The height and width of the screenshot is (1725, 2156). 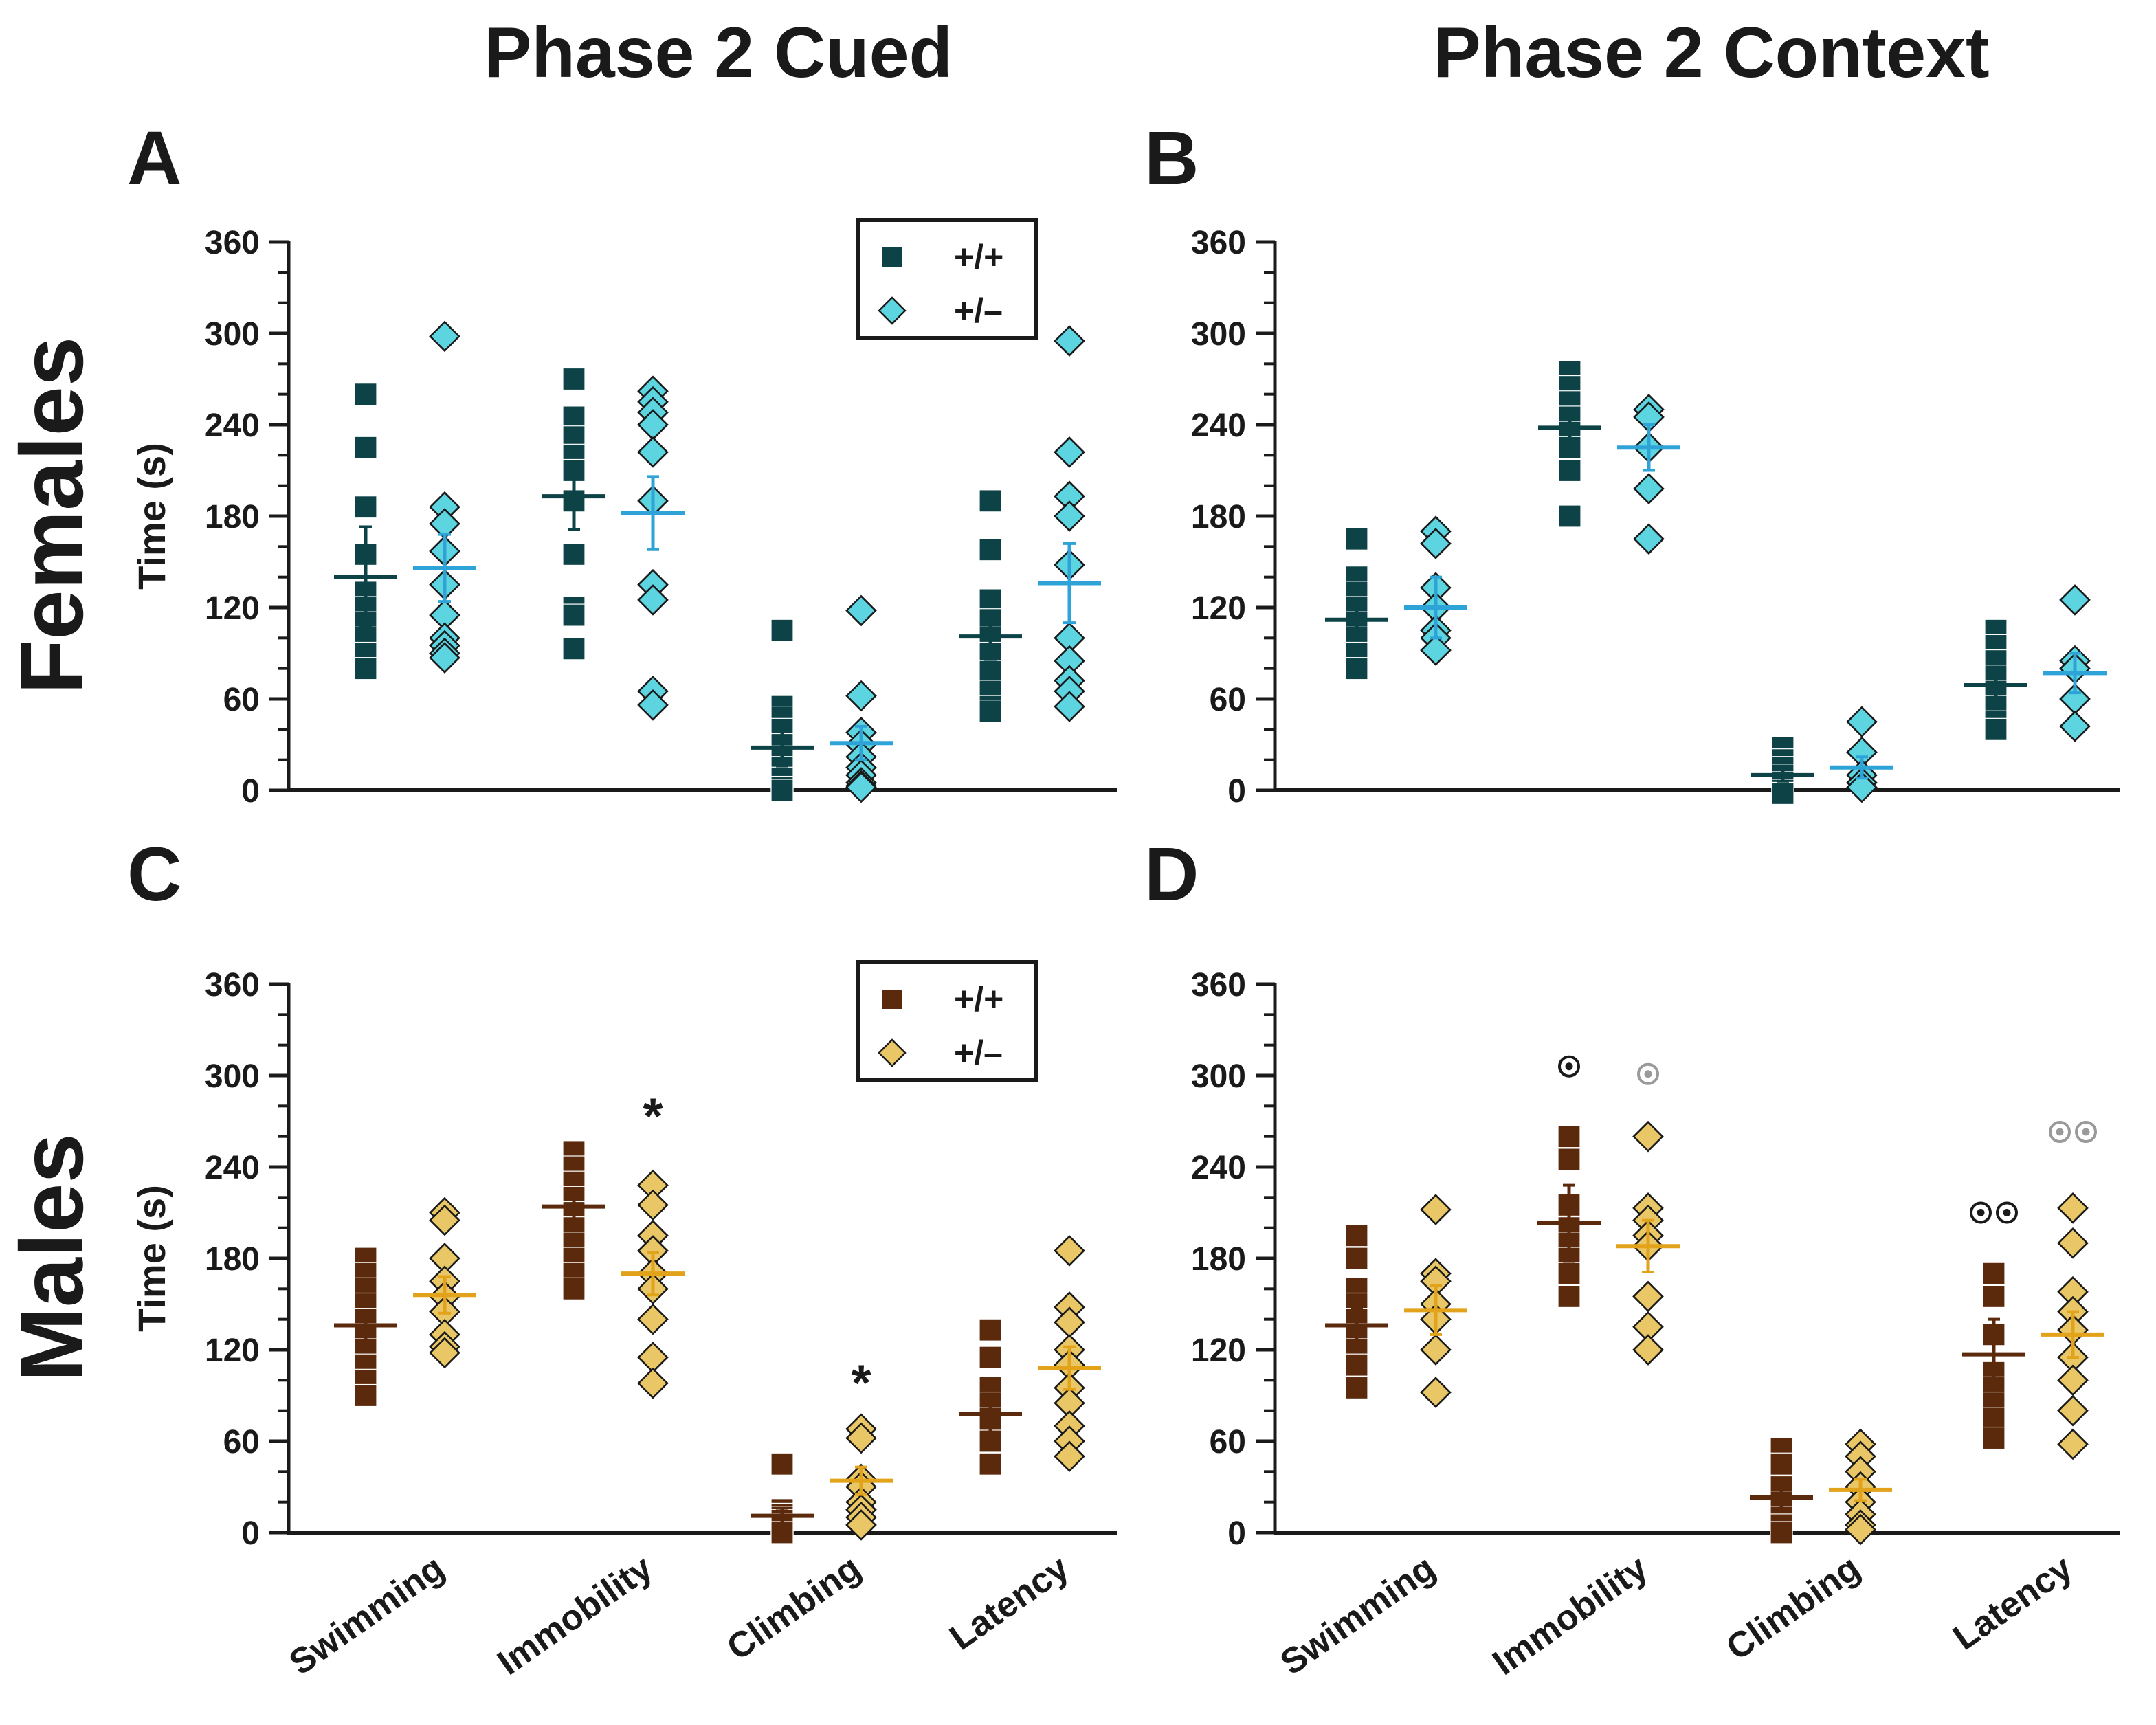 I want to click on row-title-males: Males, so click(x=51, y=1257).